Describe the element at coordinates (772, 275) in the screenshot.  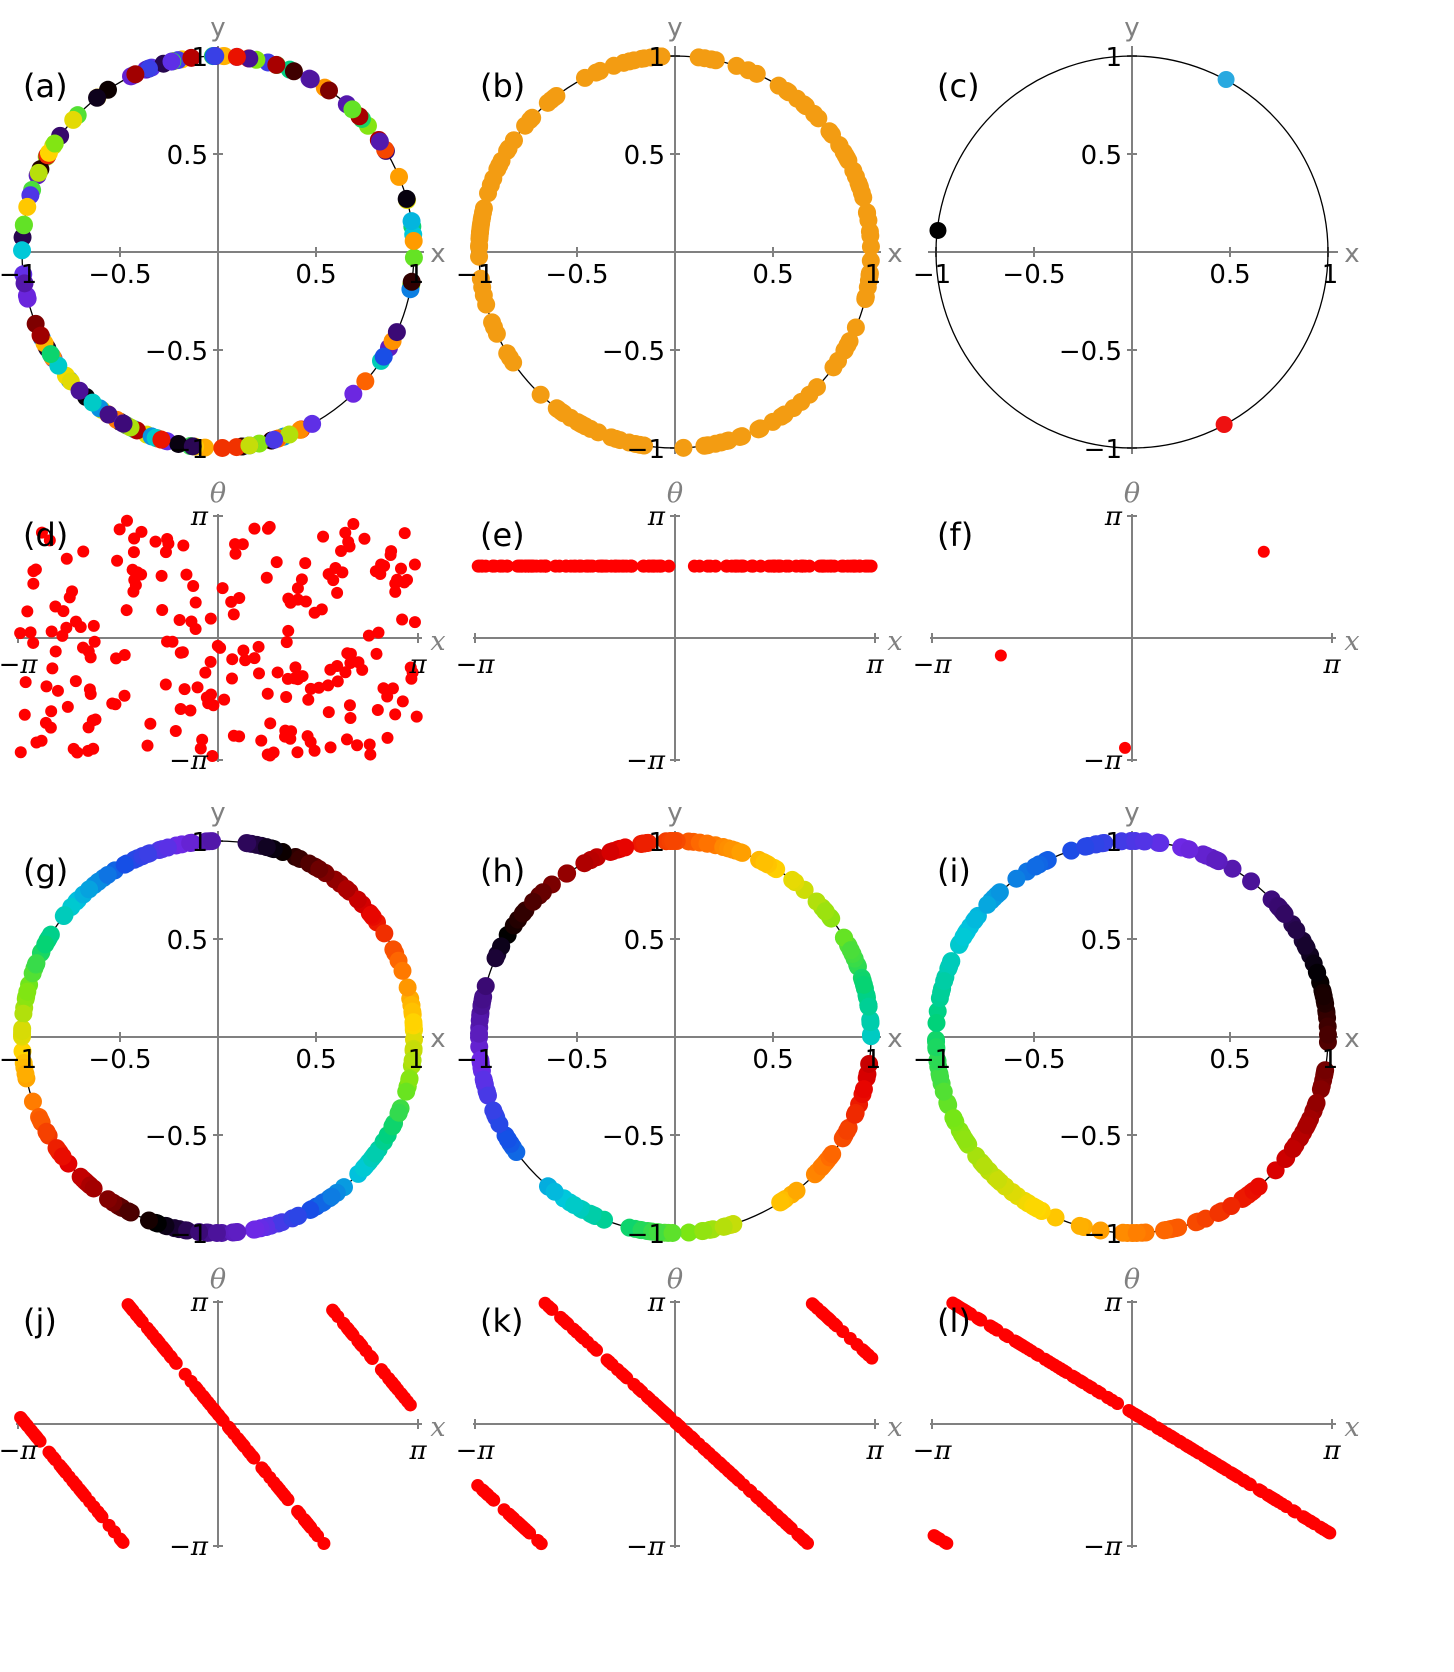
I see `x-tick-label: 0.5` at that location.